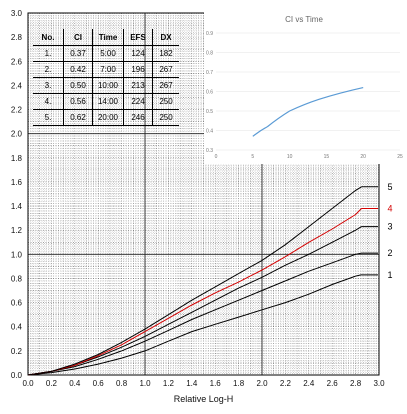 This screenshot has width=407, height=414. Describe the element at coordinates (192, 383) in the screenshot. I see `x-tick-label: 1.4` at that location.